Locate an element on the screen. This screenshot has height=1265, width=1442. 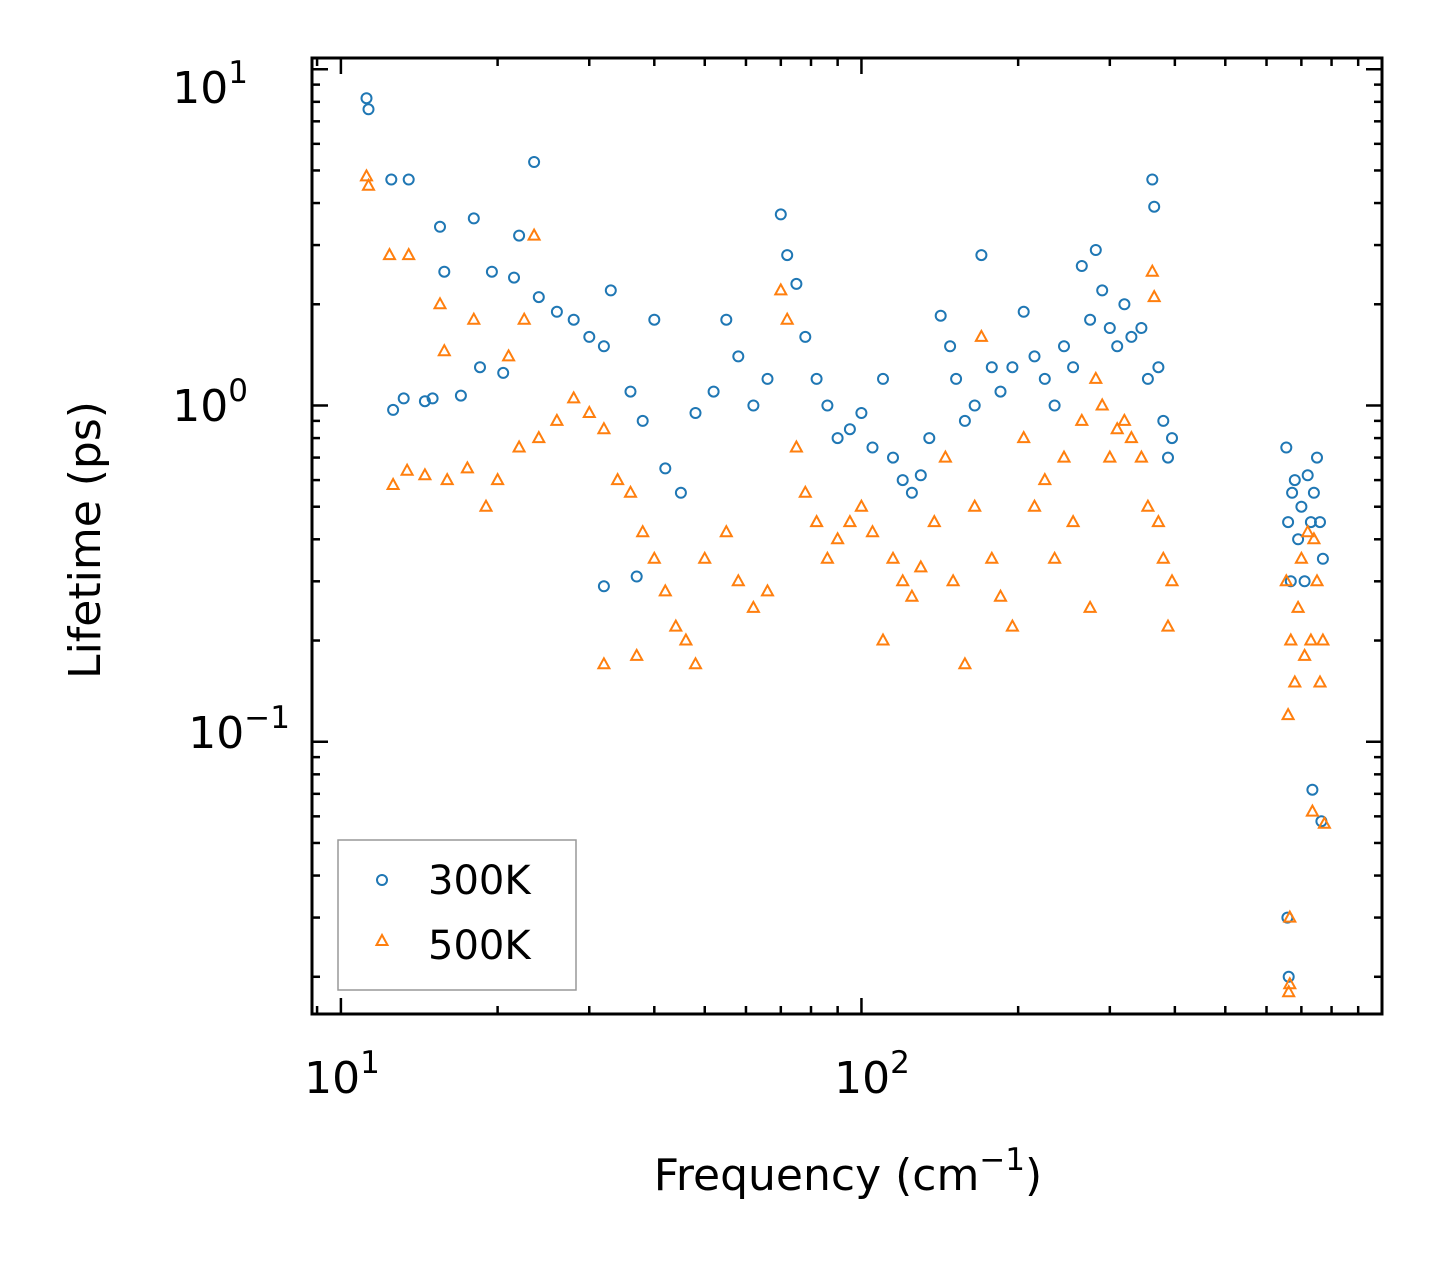
legend-label-500k: 500K is located at coordinates (480, 946).